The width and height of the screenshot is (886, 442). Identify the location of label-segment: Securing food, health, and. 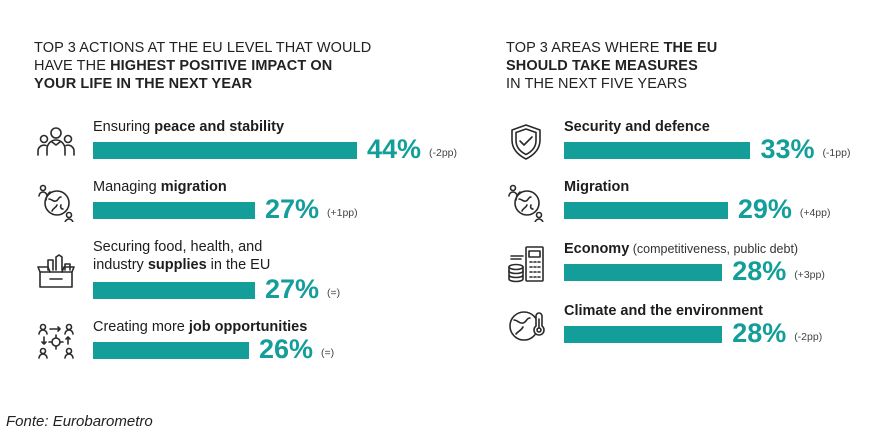
(178, 247).